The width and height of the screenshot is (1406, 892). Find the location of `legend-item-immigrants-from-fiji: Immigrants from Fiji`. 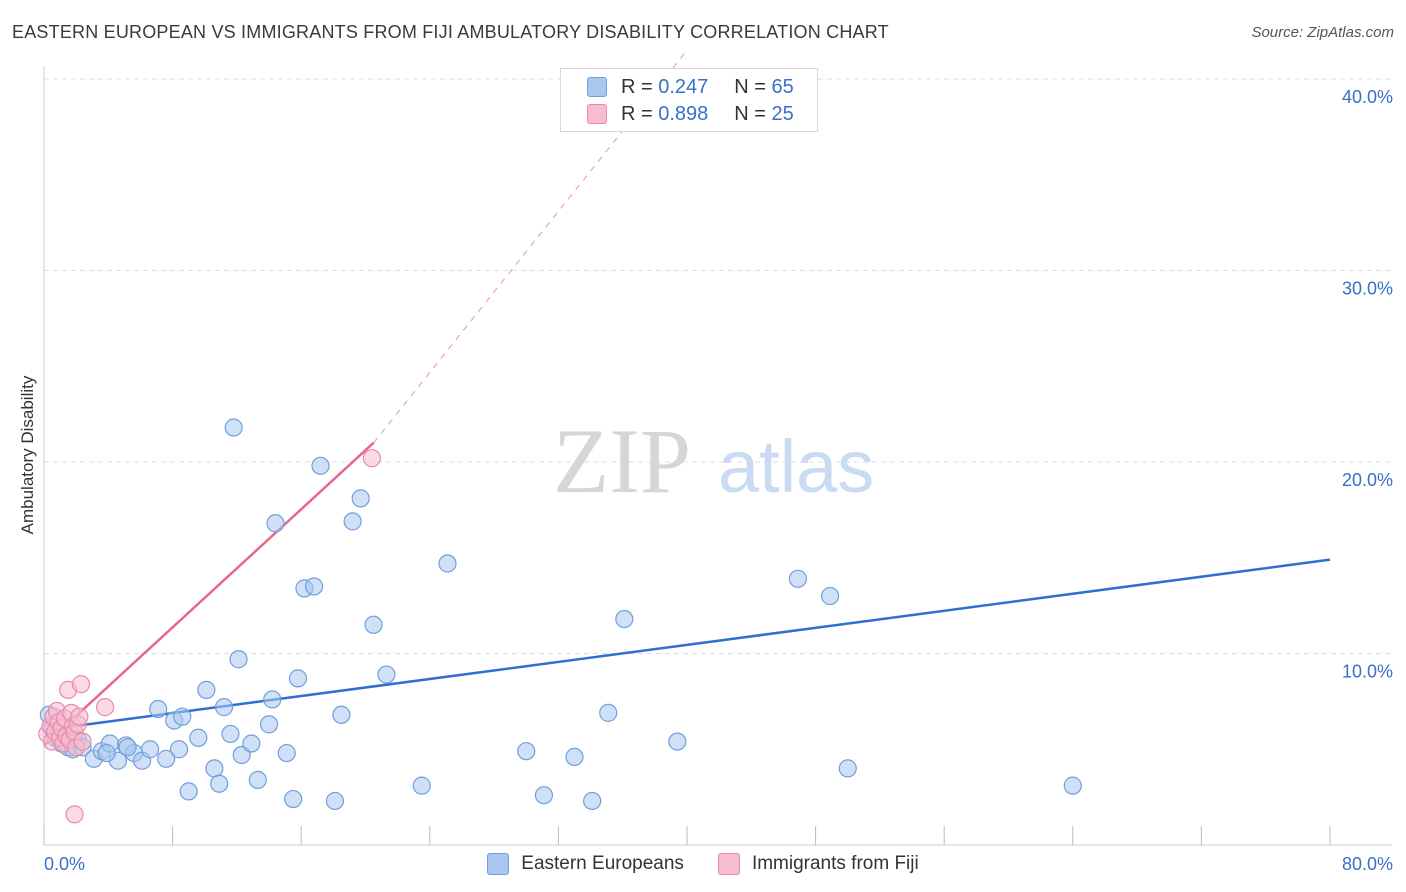

legend-item-immigrants-from-fiji: Immigrants from Fiji is located at coordinates (818, 864).